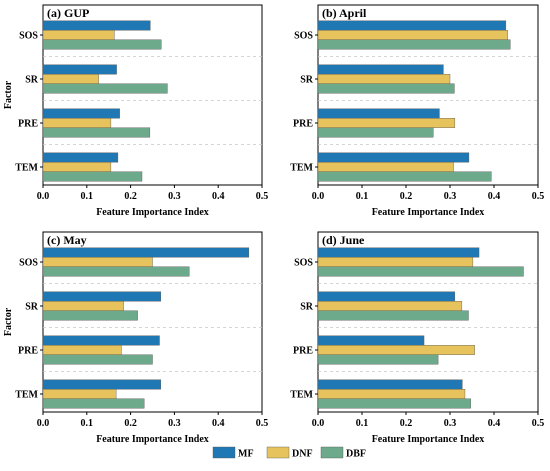 The width and height of the screenshot is (550, 471). What do you see at coordinates (68, 13) in the screenshot?
I see `panel-title: (a) GUP` at bounding box center [68, 13].